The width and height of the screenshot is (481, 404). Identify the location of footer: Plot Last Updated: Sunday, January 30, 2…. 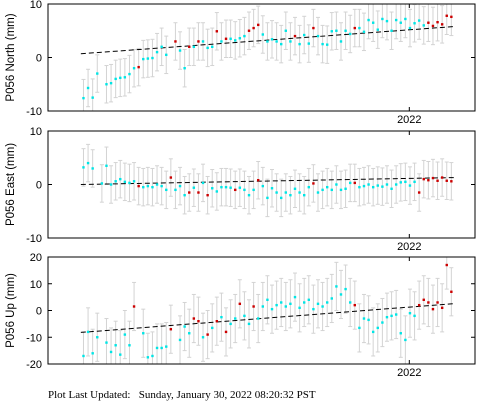
(182, 395).